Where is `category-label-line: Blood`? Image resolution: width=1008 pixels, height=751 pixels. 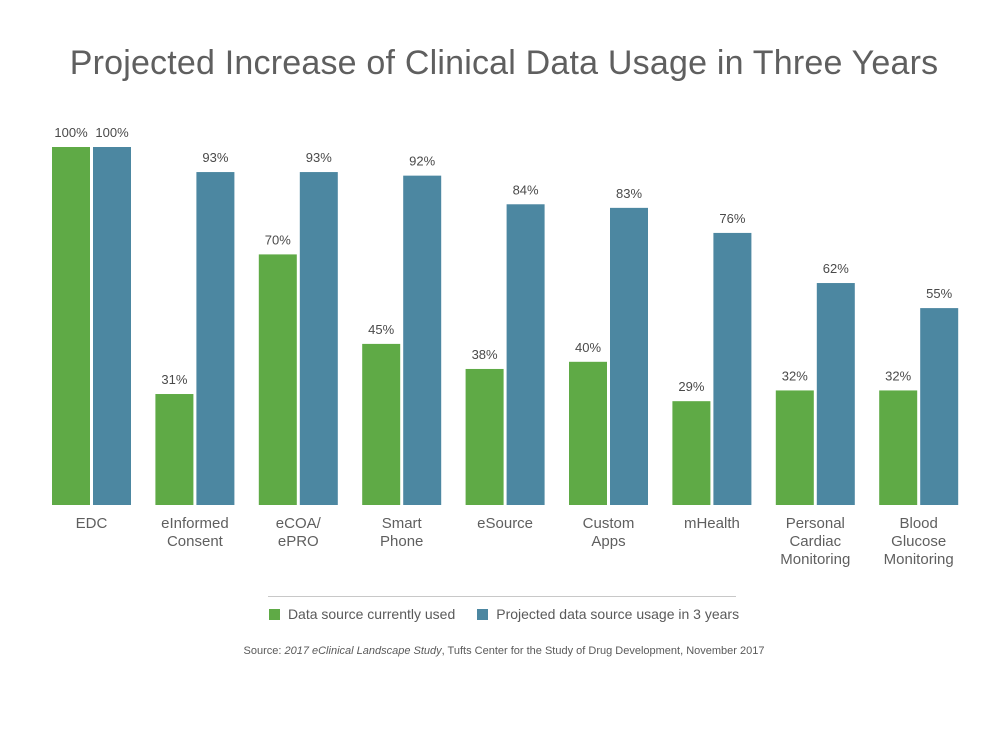
category-label-line: Blood is located at coordinates (919, 523).